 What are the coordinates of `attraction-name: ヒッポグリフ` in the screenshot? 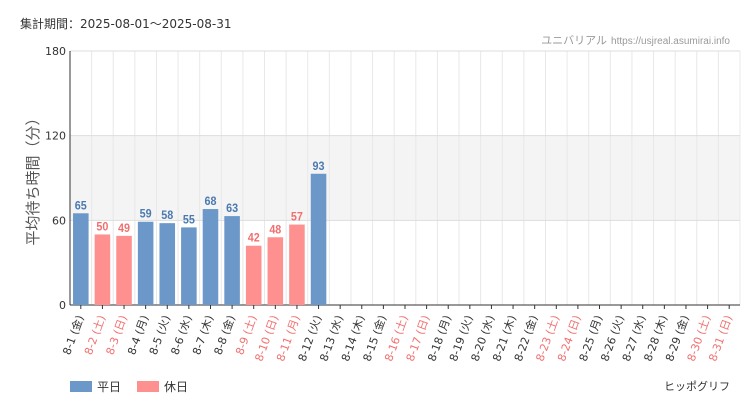 It's located at (697, 386).